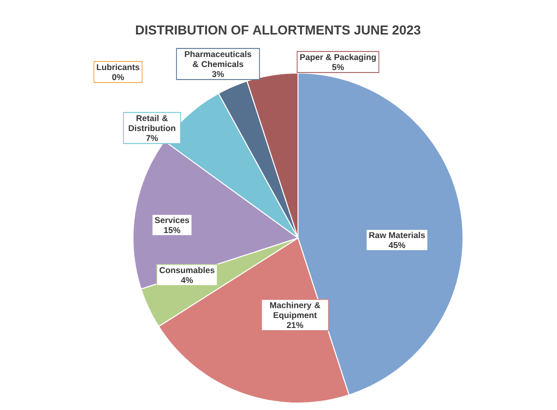  Describe the element at coordinates (187, 270) in the screenshot. I see `slice-label: Consumables` at that location.